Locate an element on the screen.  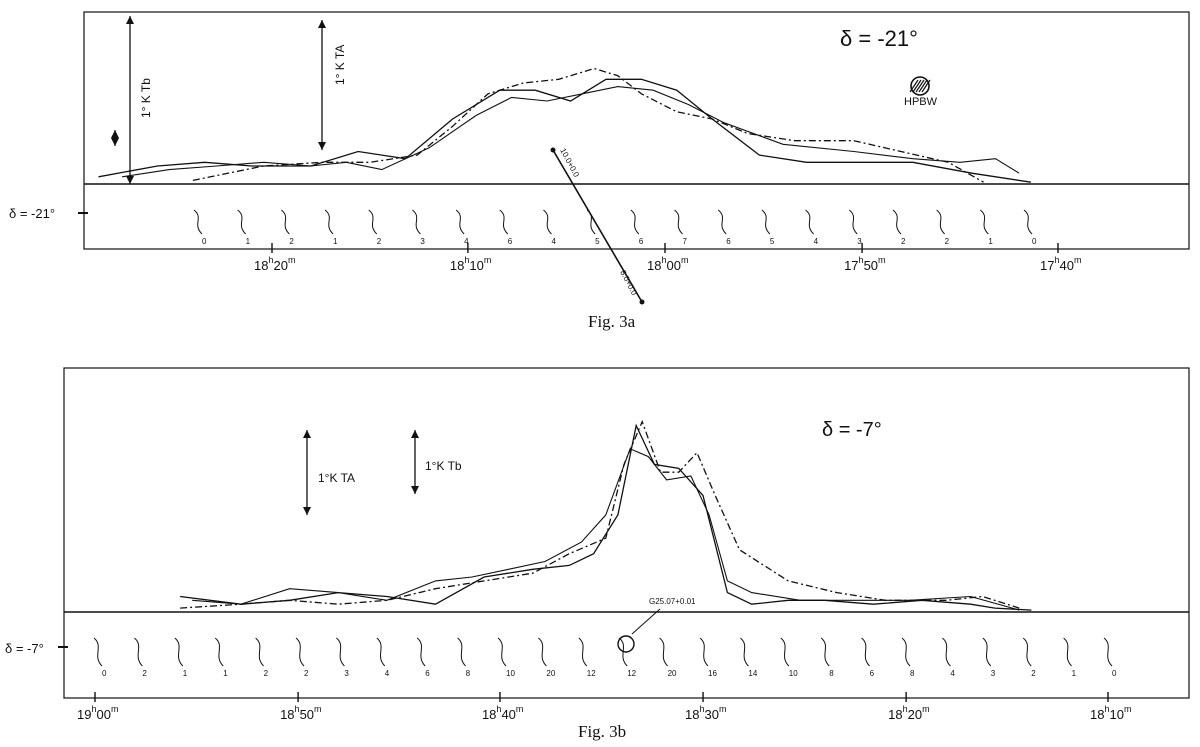
fig3b-contour-label-16: 14 is located at coordinates (752, 673).